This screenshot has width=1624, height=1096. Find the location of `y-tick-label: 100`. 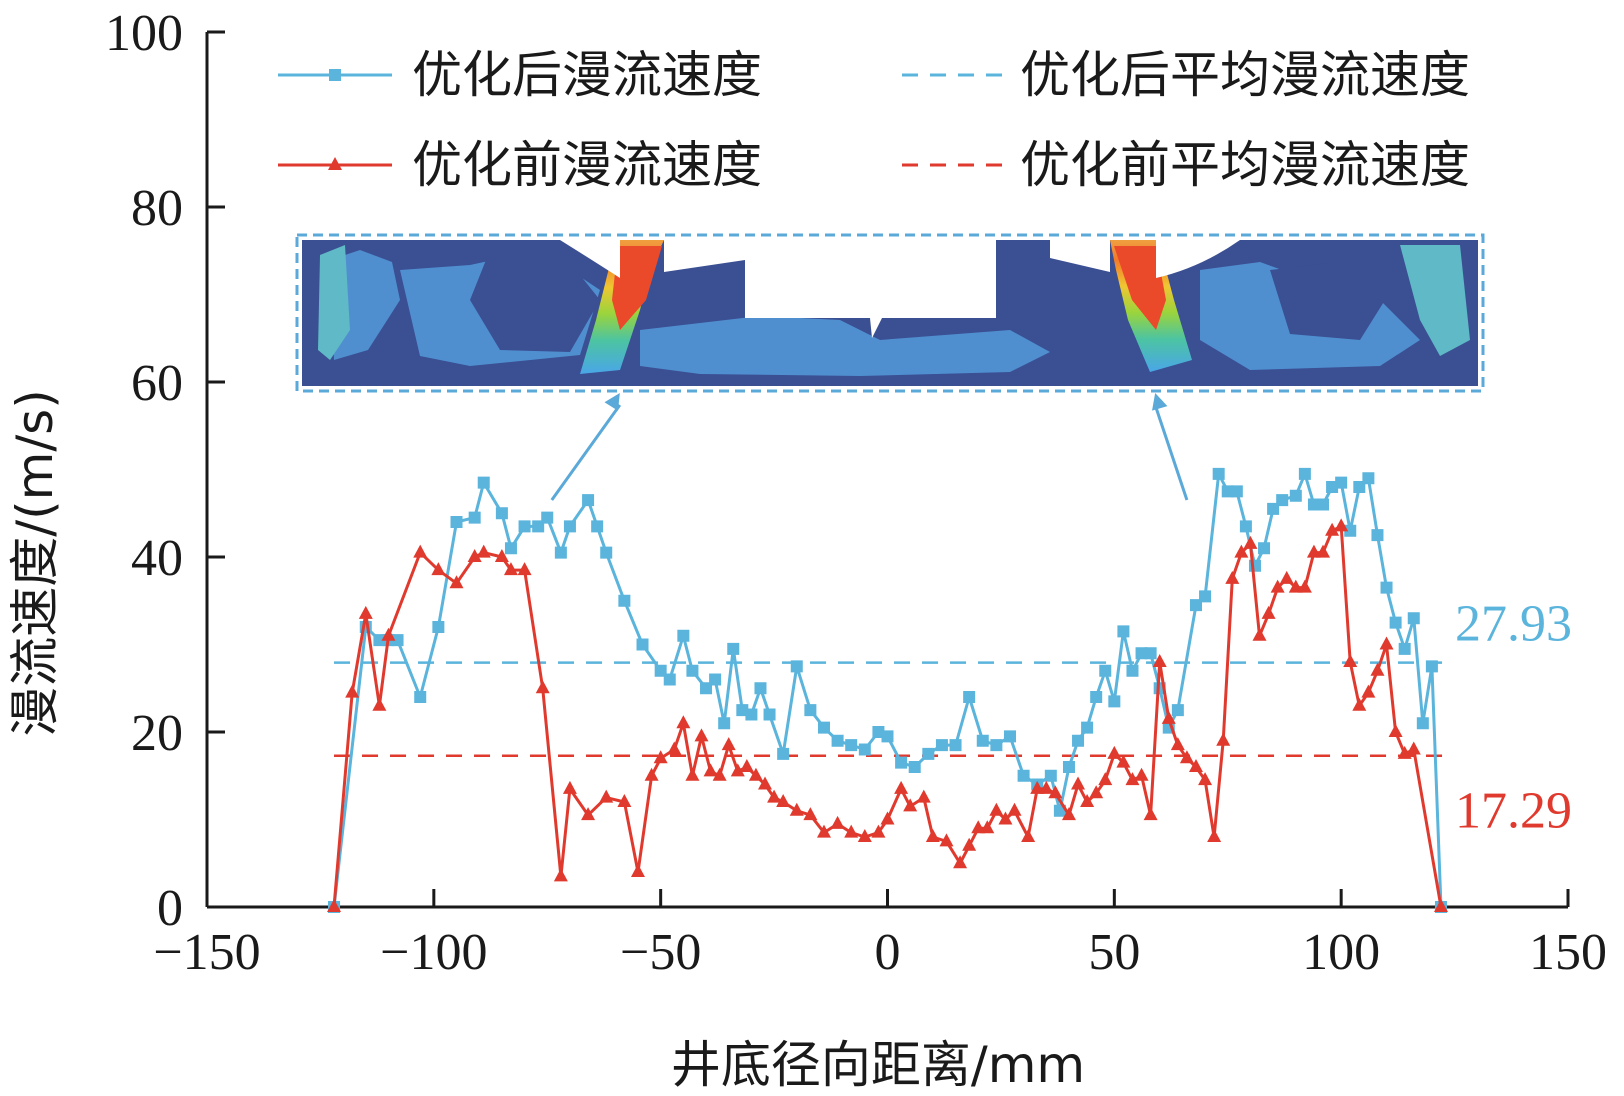

y-tick-label: 100 is located at coordinates (144, 33).